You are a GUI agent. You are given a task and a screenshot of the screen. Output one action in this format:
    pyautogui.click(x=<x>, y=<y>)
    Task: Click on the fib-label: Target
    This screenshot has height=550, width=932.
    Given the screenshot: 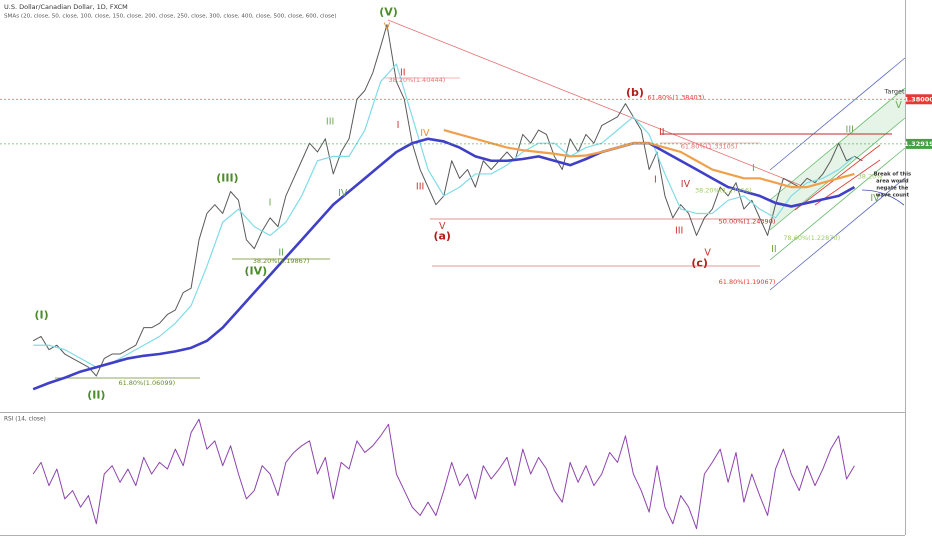 What is the action you would take?
    pyautogui.click(x=894, y=91)
    